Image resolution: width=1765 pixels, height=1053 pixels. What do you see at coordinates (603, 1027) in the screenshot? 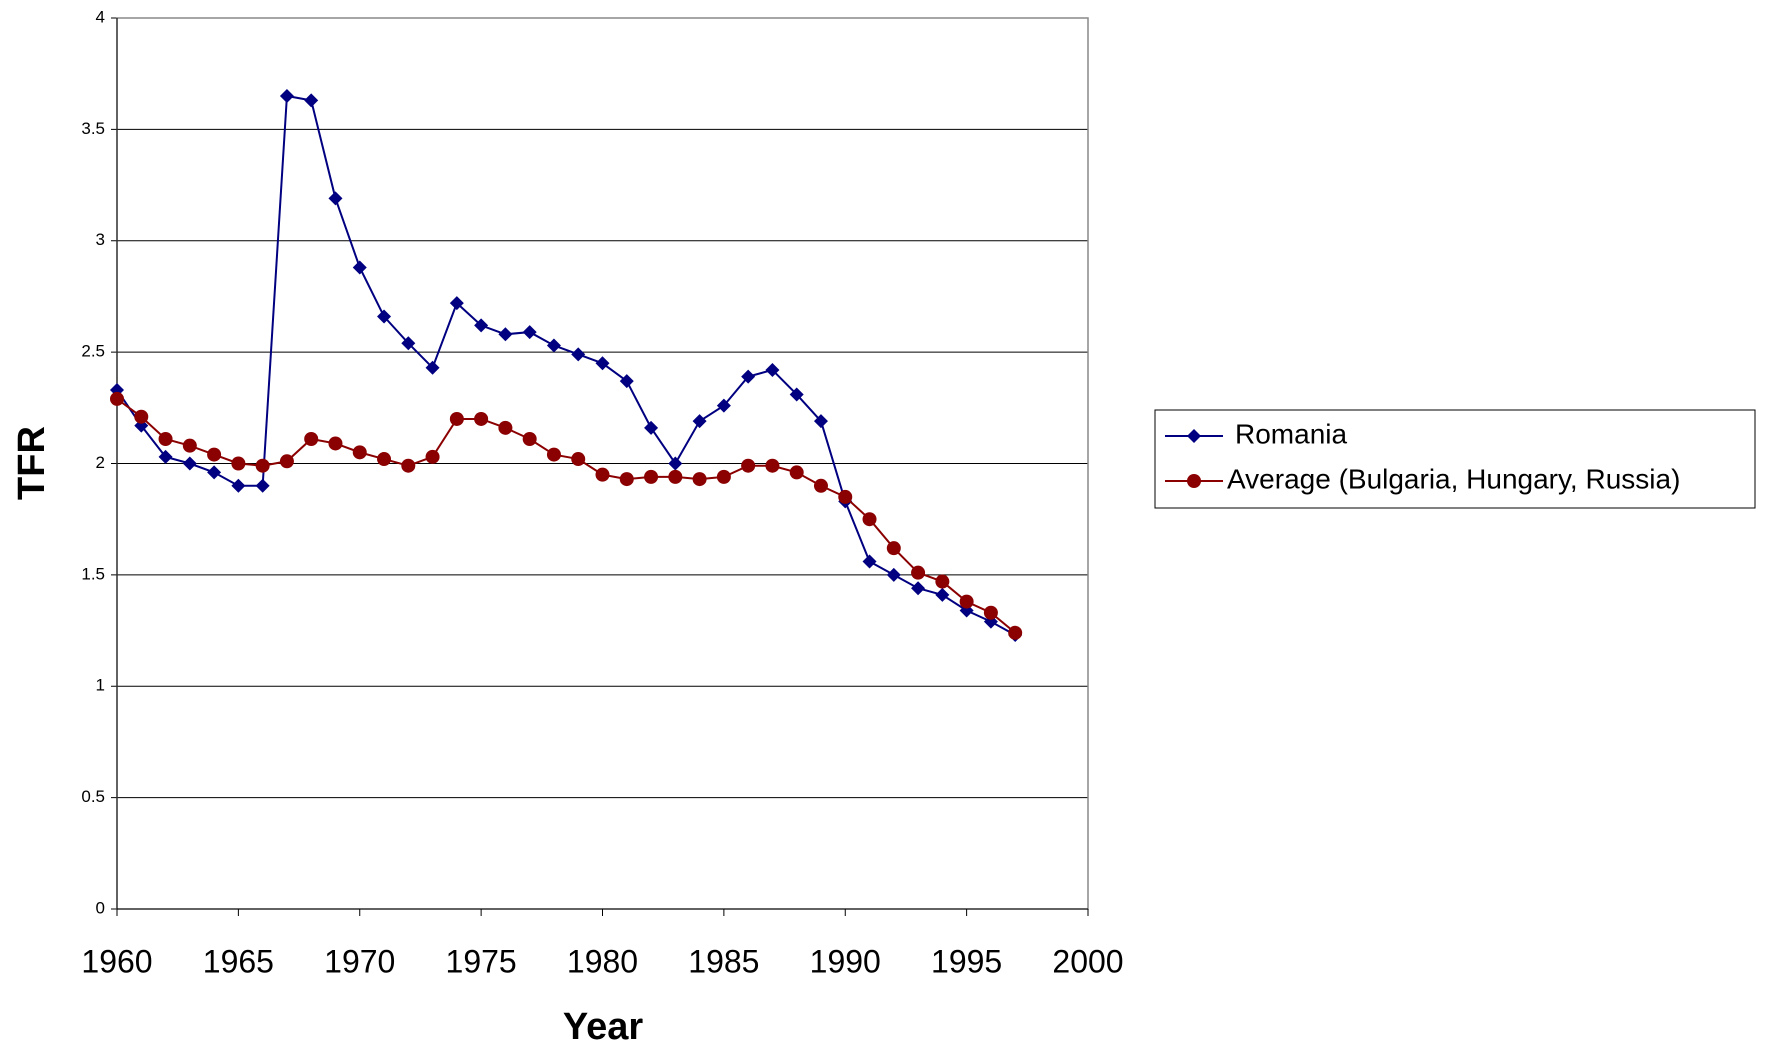
I see `x-axis-title: Year` at bounding box center [603, 1027].